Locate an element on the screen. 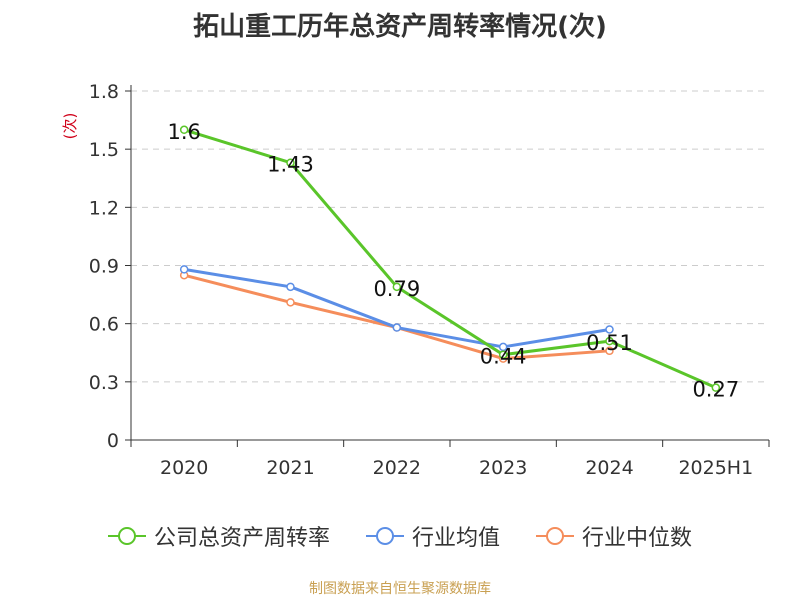  data-label: 0.51 is located at coordinates (609, 343).